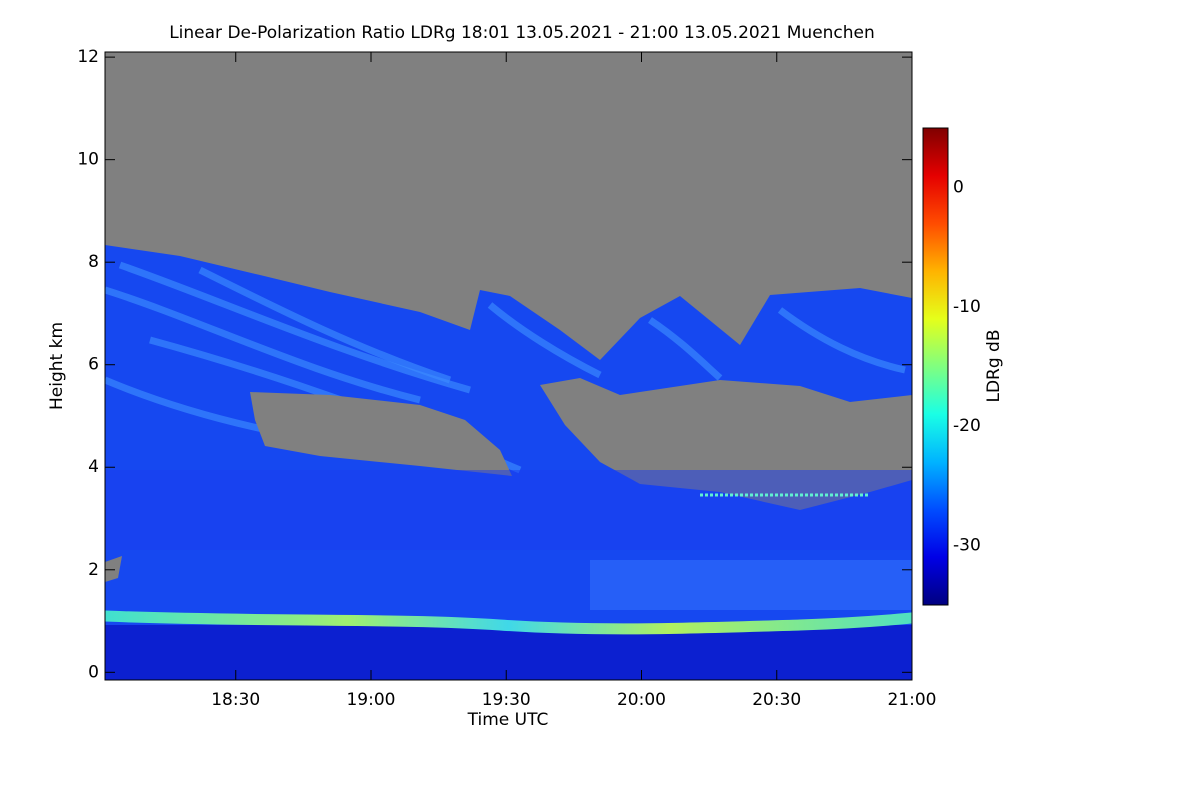 This screenshot has height=800, width=1200. I want to click on x-axis-label: Time UTC, so click(508, 720).